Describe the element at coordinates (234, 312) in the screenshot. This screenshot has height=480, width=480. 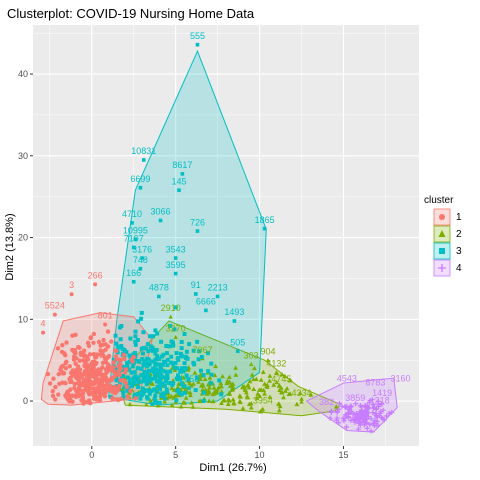
I see `point-label: 1493` at that location.